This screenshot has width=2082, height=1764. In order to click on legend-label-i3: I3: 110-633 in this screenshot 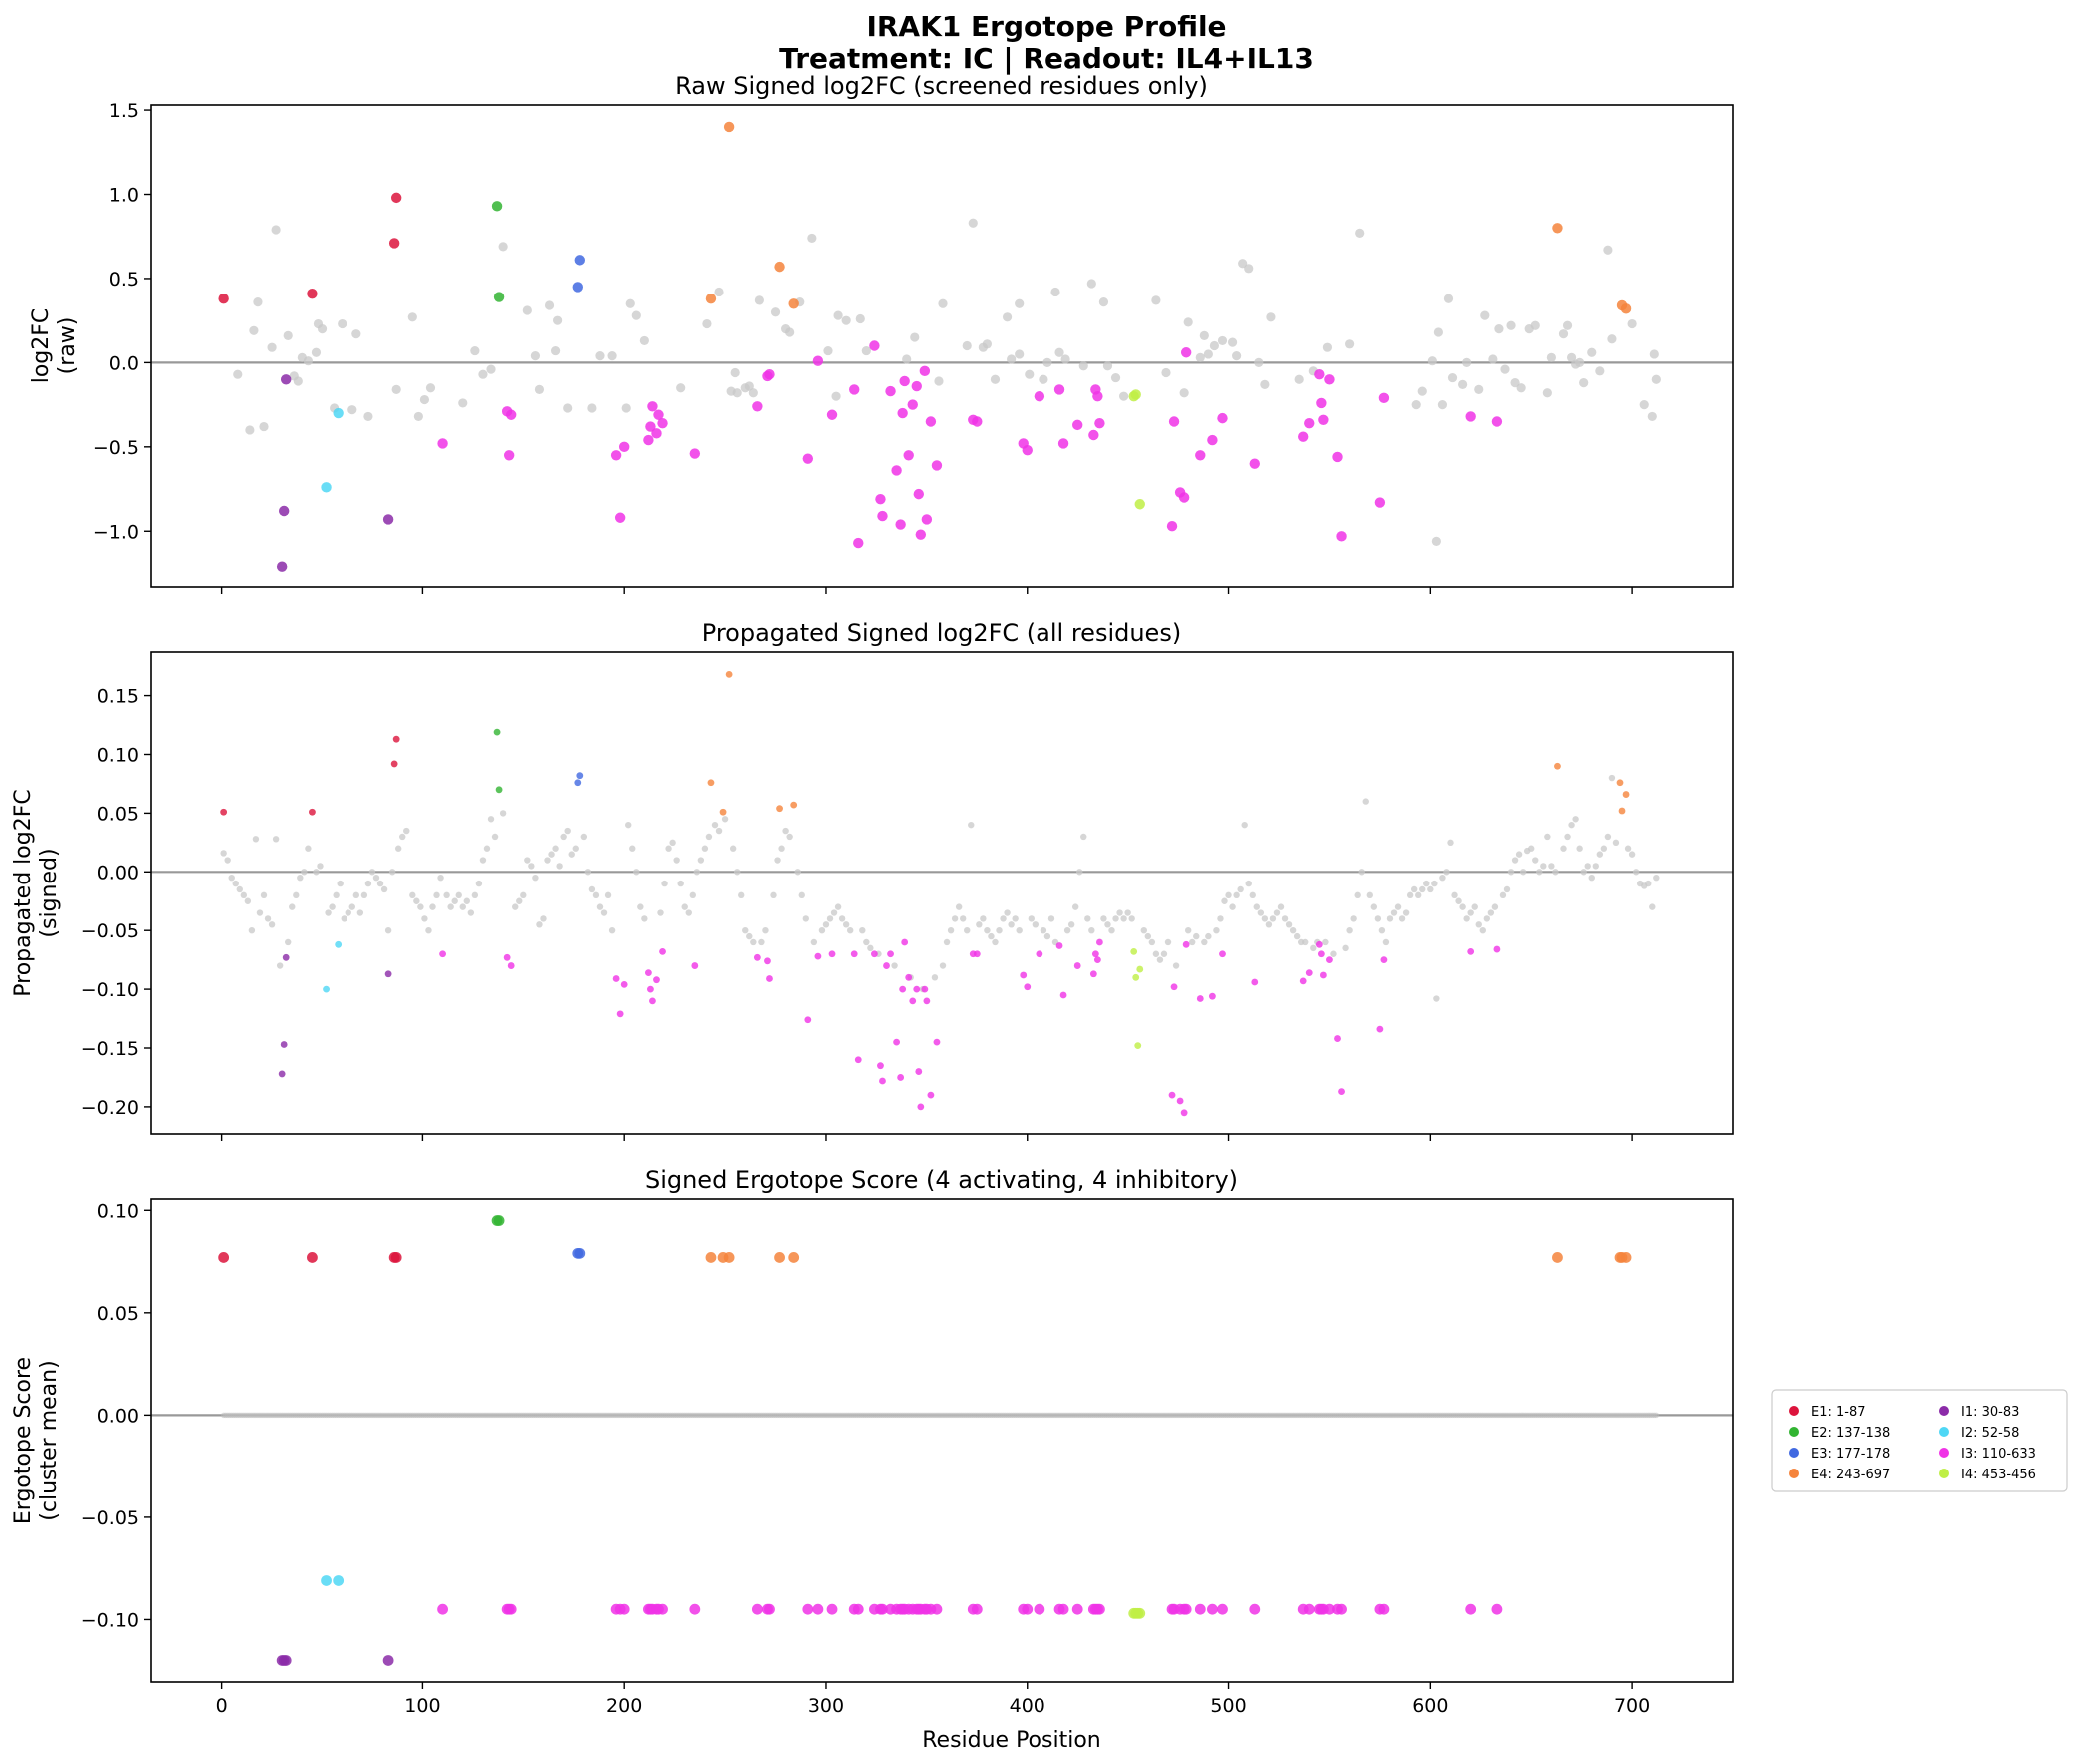, I will do `click(1998, 1454)`.